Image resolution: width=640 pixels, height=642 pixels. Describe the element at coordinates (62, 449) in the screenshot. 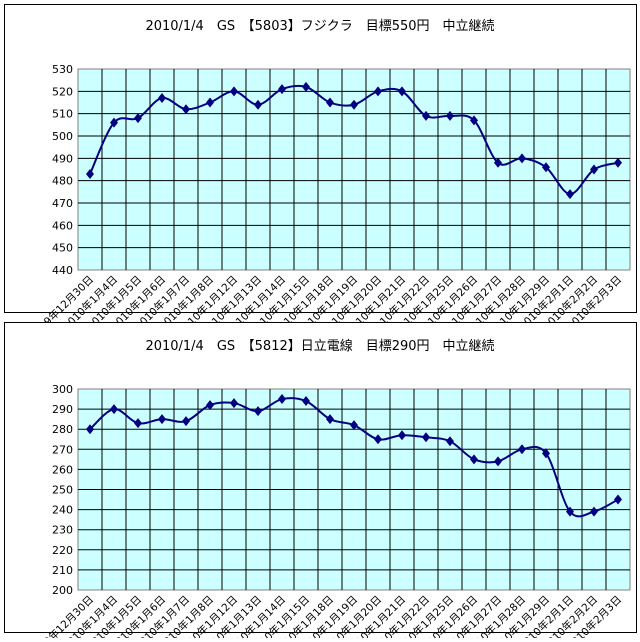

I see `y-tick-label: 270` at that location.